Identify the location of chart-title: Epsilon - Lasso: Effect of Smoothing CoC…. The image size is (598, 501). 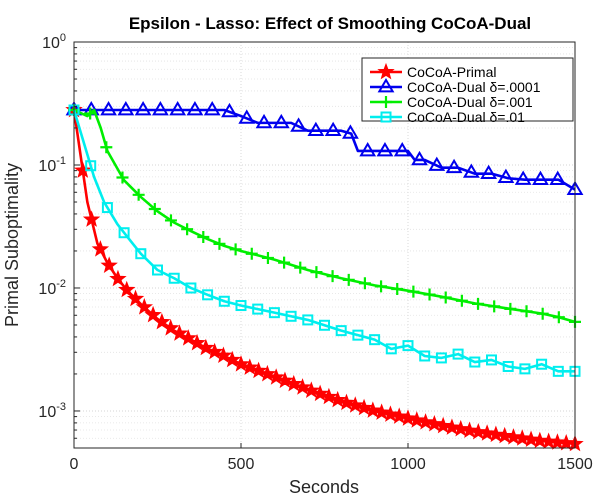
(330, 23).